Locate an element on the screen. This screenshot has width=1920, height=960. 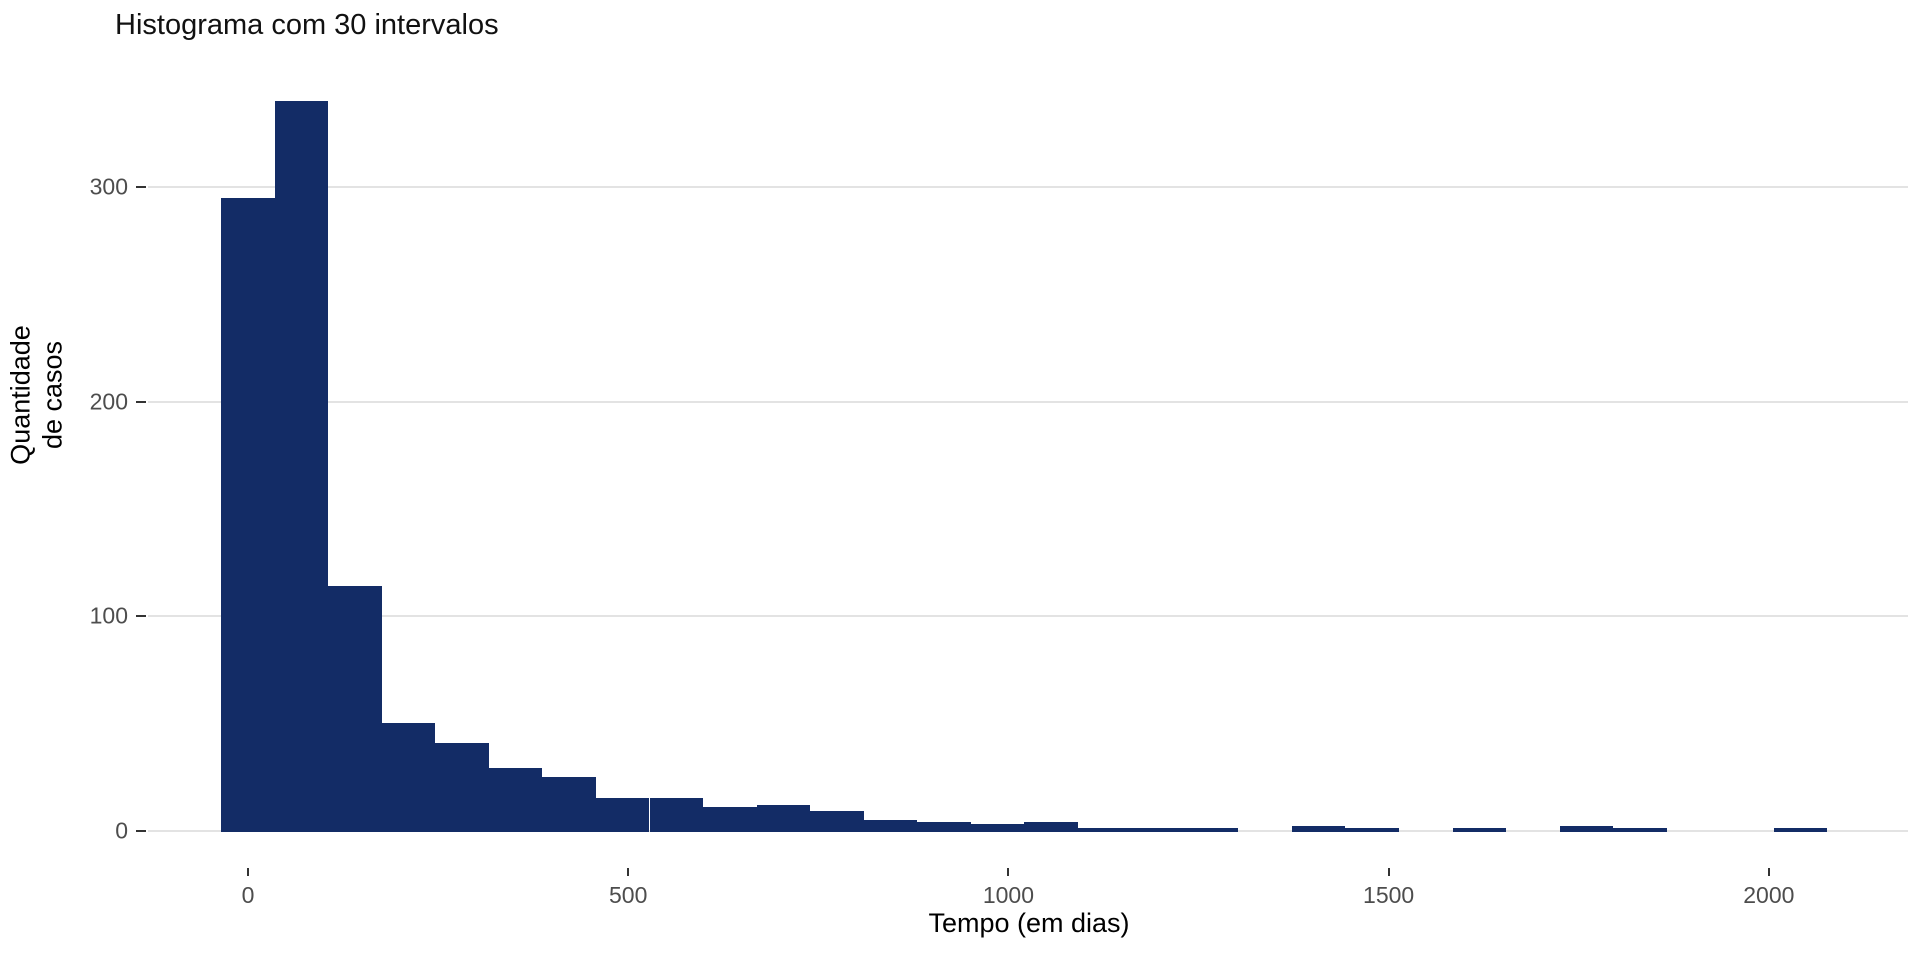
y-axis-title-line1: Quantidade is located at coordinates (20, 395).